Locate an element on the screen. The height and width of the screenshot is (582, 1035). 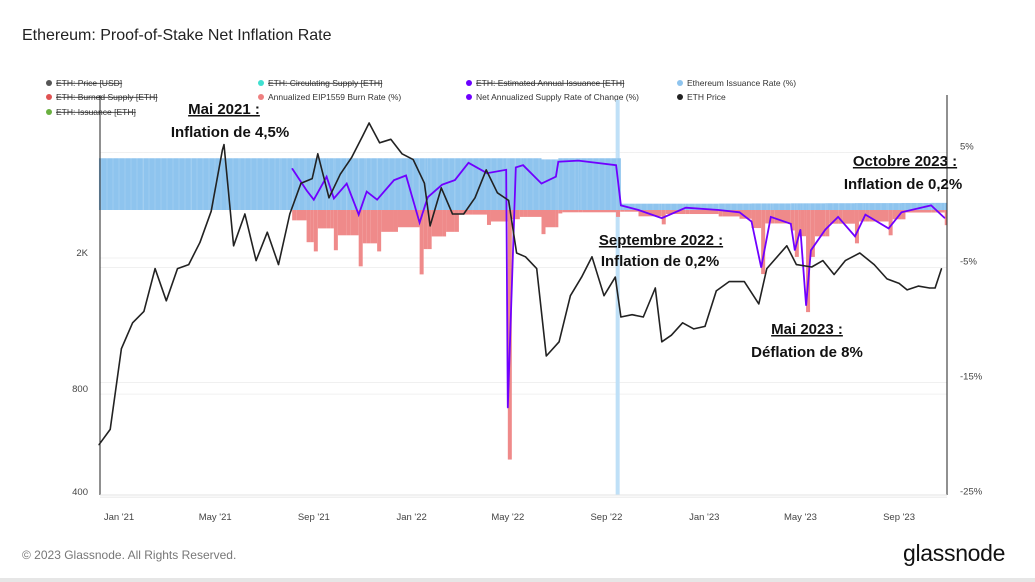
glassnode-logo: glassnode is located at coordinates (954, 553).